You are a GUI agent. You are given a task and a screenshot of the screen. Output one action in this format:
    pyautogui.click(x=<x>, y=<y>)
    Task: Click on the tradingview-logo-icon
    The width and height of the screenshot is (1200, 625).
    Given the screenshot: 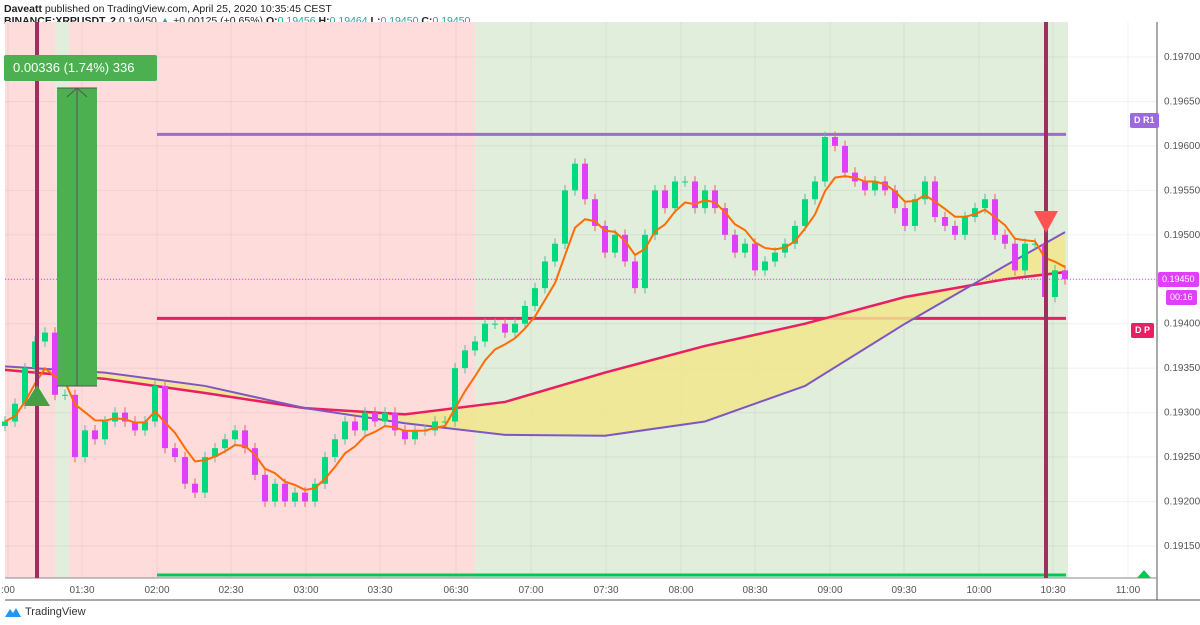 What is the action you would take?
    pyautogui.click(x=13, y=612)
    